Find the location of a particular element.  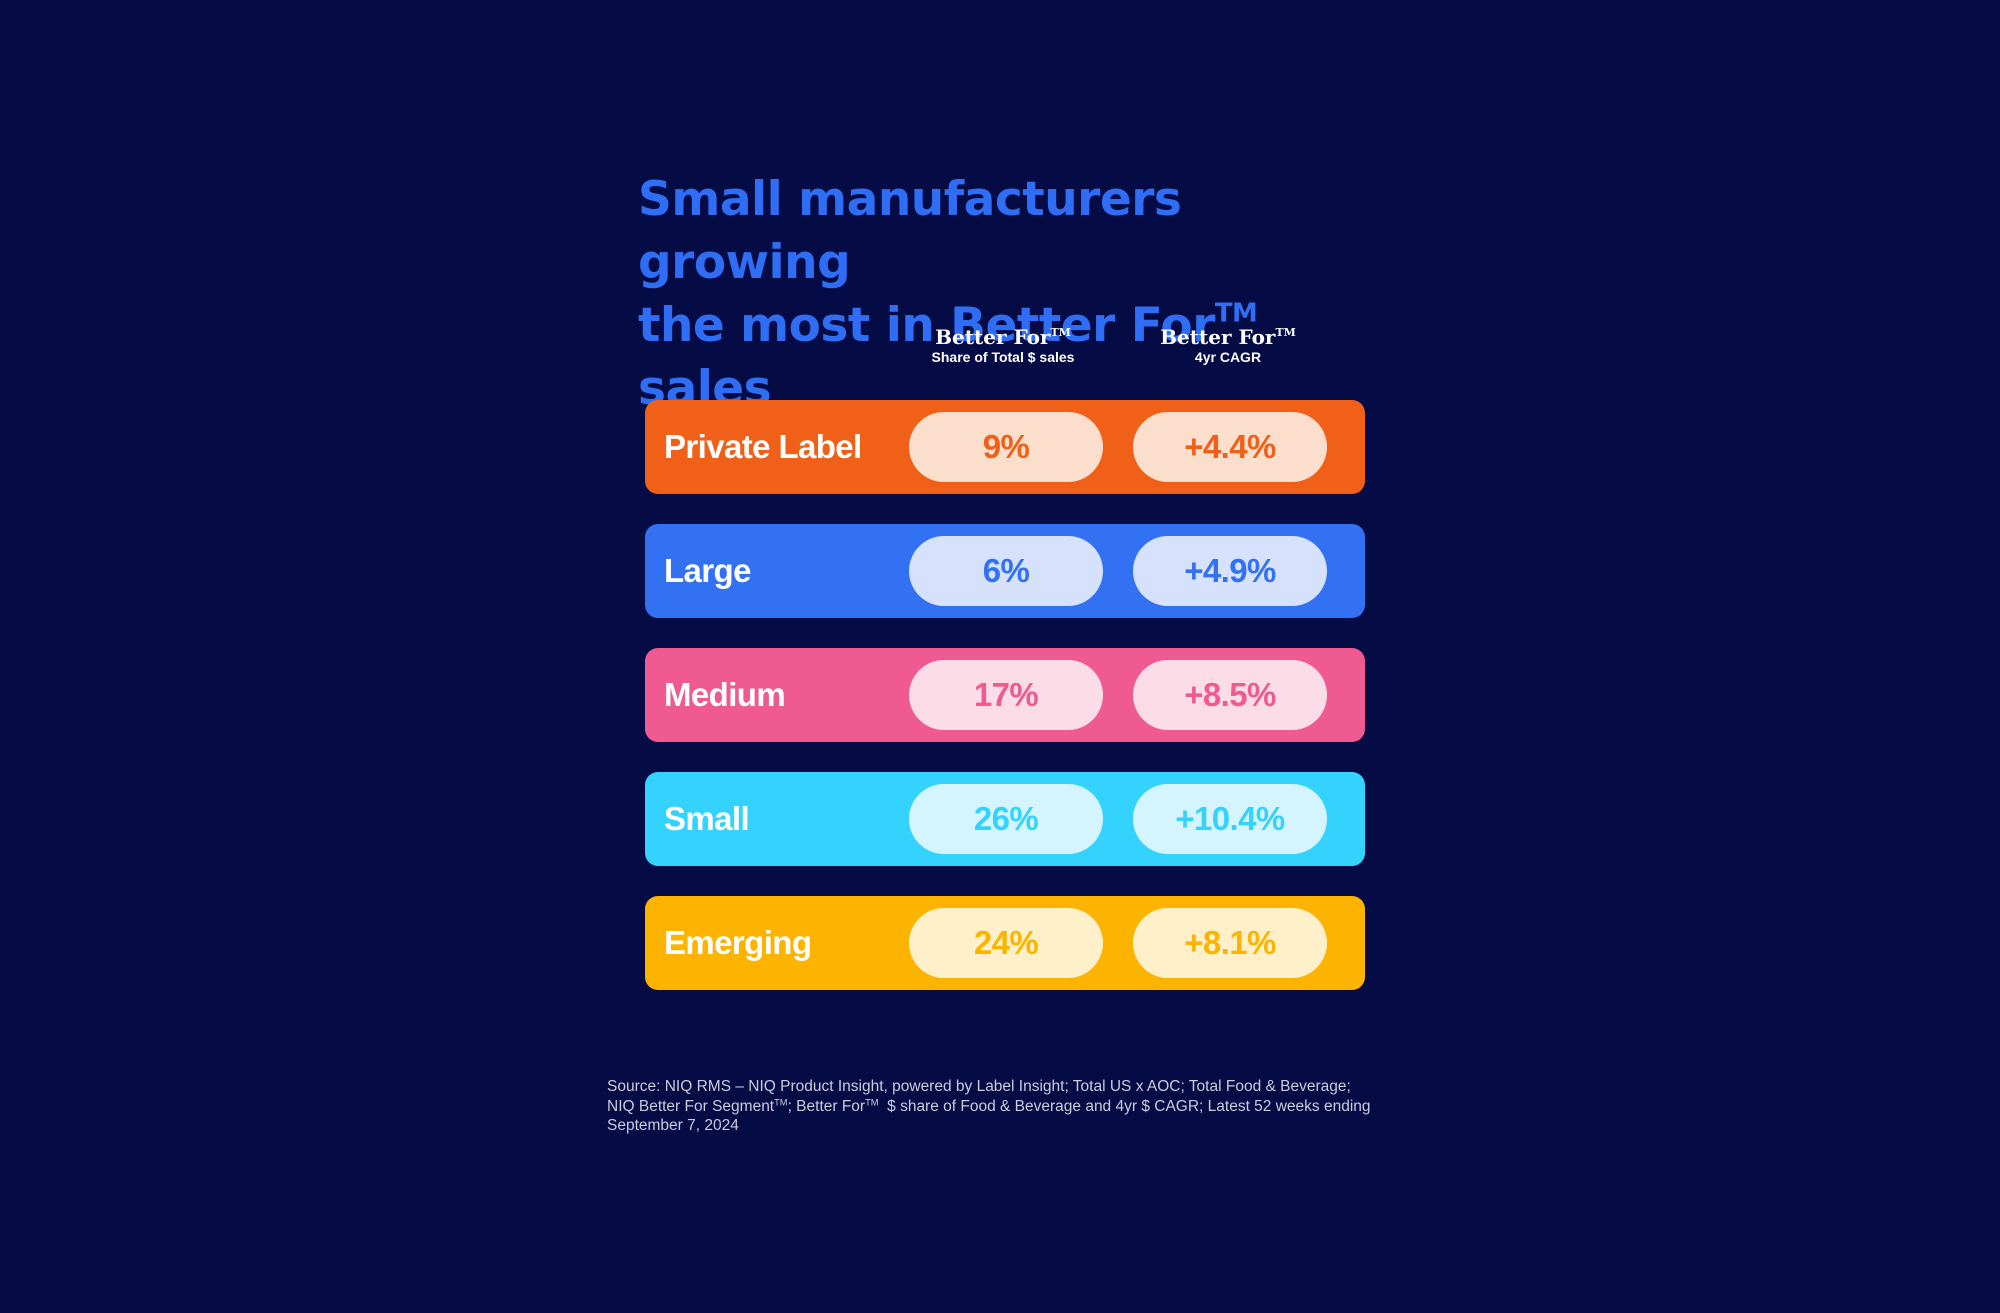

source-line-3: September 7, 2024 is located at coordinates (673, 1125).